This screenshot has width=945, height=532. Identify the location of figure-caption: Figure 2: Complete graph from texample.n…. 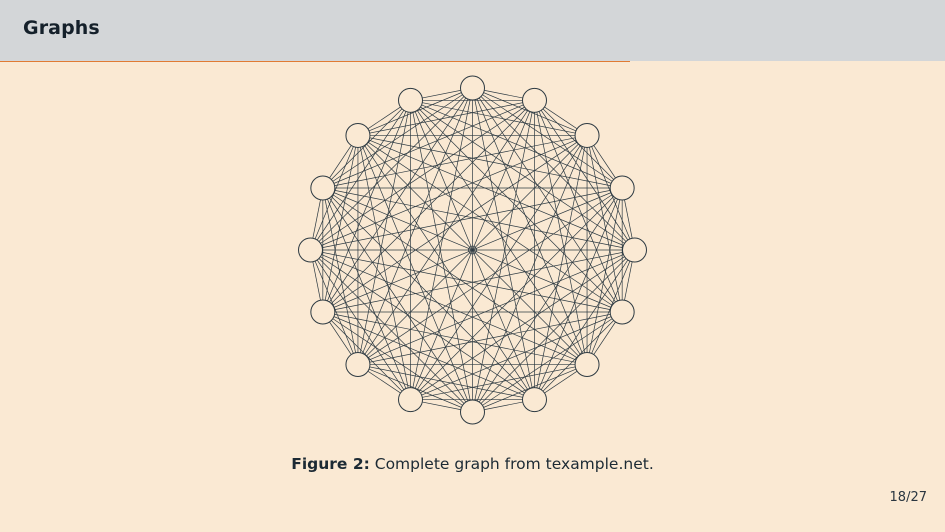
(472, 464).